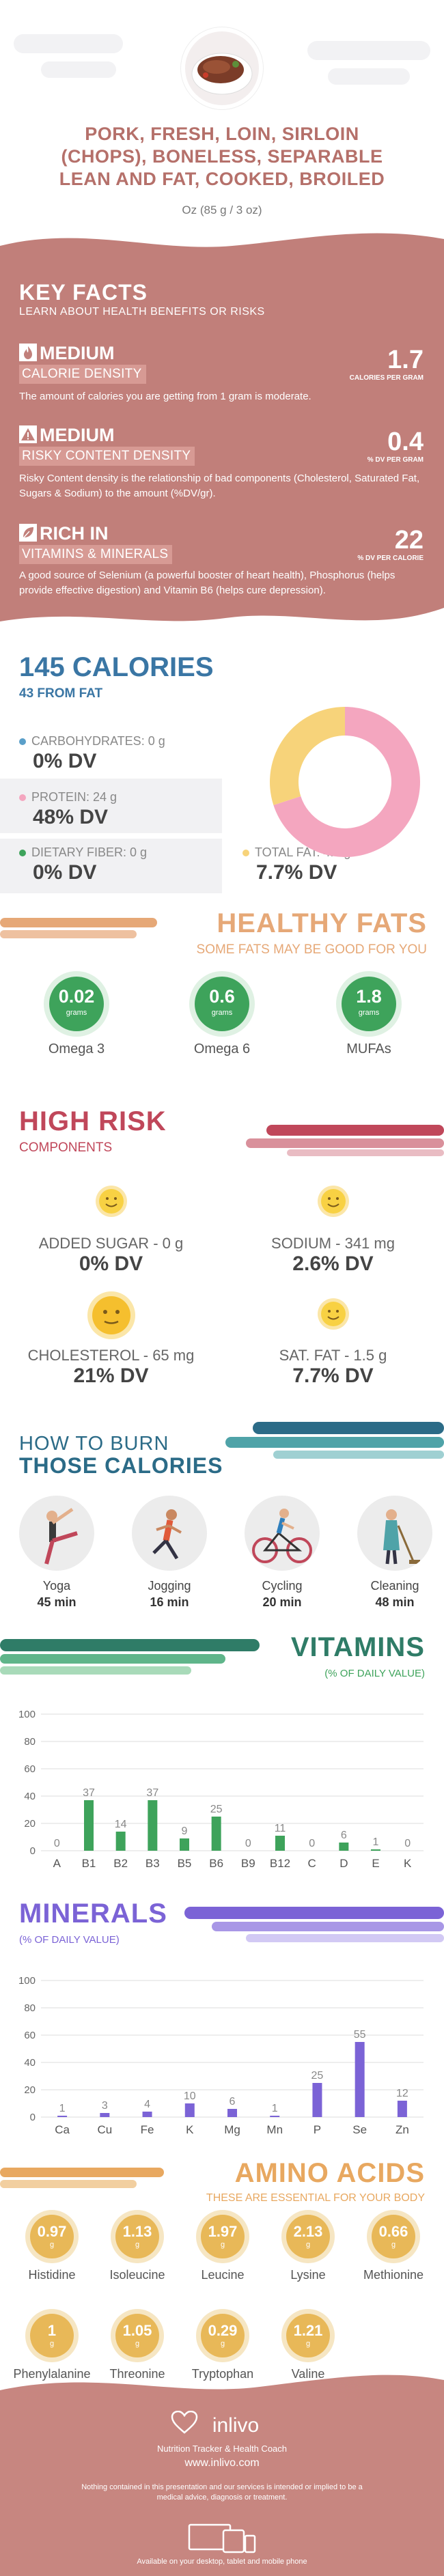 The image size is (444, 2576). What do you see at coordinates (402, 2129) in the screenshot?
I see `mineral-category-label: Zn` at bounding box center [402, 2129].